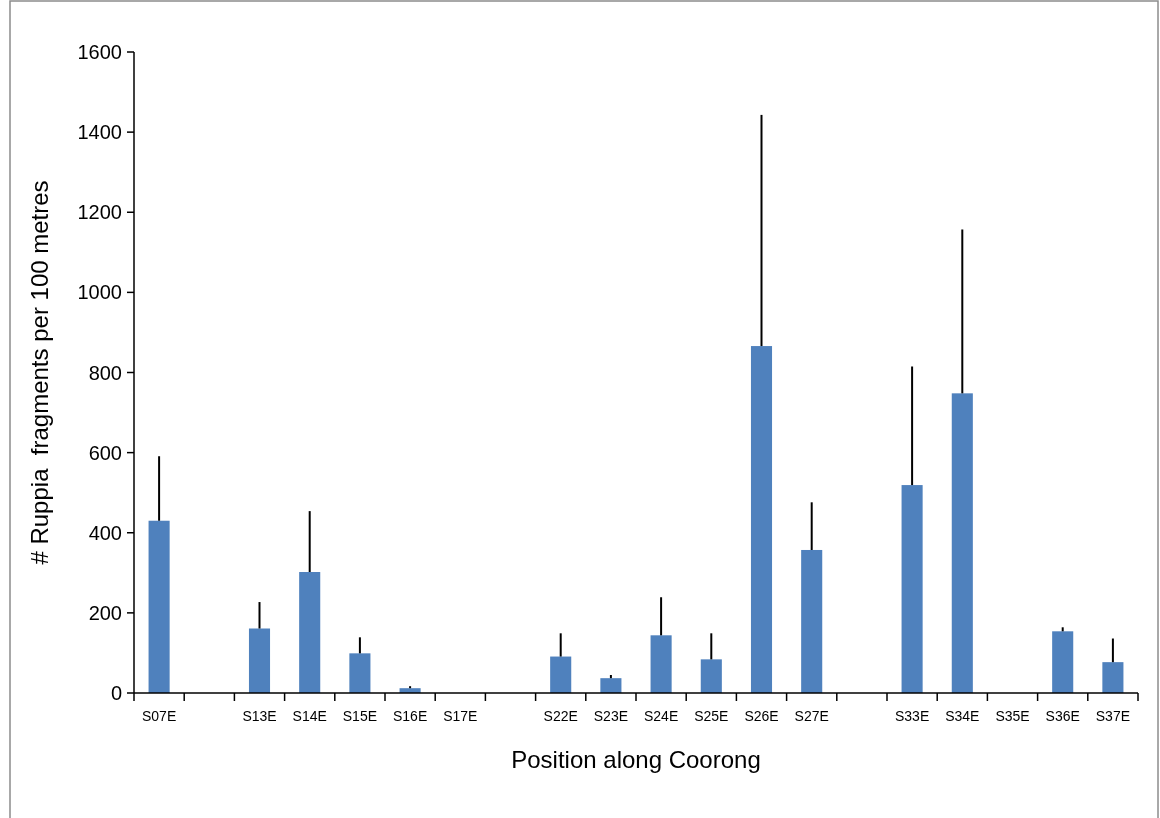 This screenshot has width=1160, height=818. Describe the element at coordinates (410, 716) in the screenshot. I see `x-tick-label: S16E` at that location.